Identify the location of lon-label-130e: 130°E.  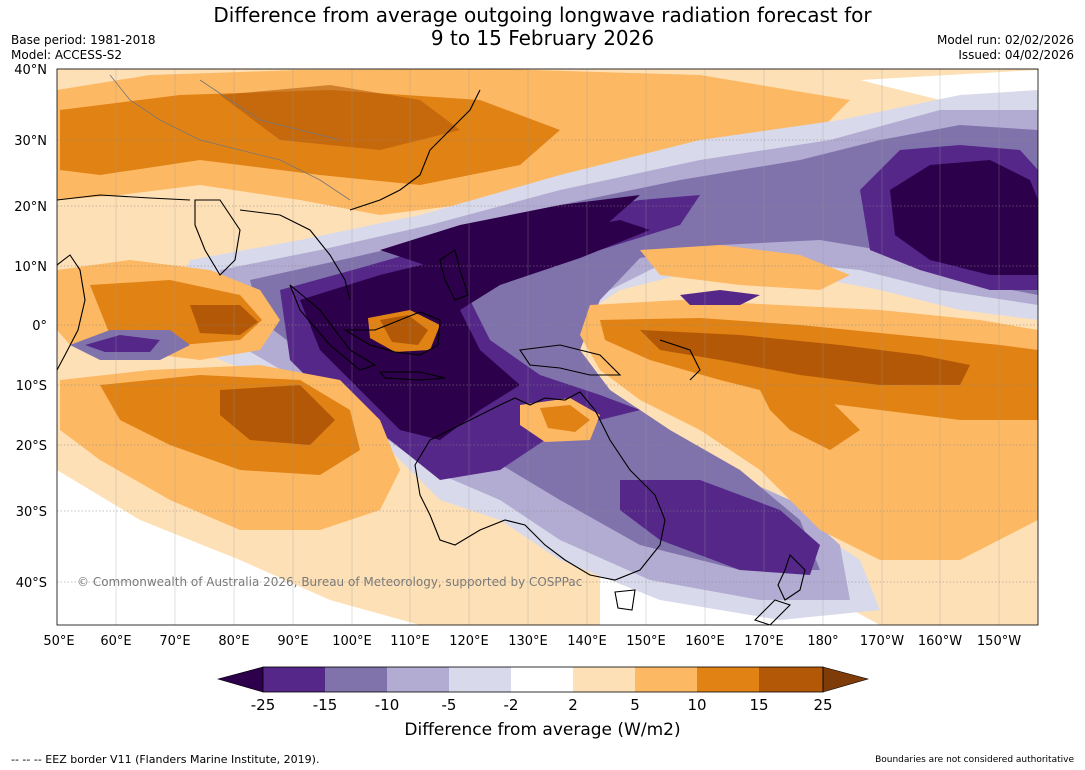
(528, 641).